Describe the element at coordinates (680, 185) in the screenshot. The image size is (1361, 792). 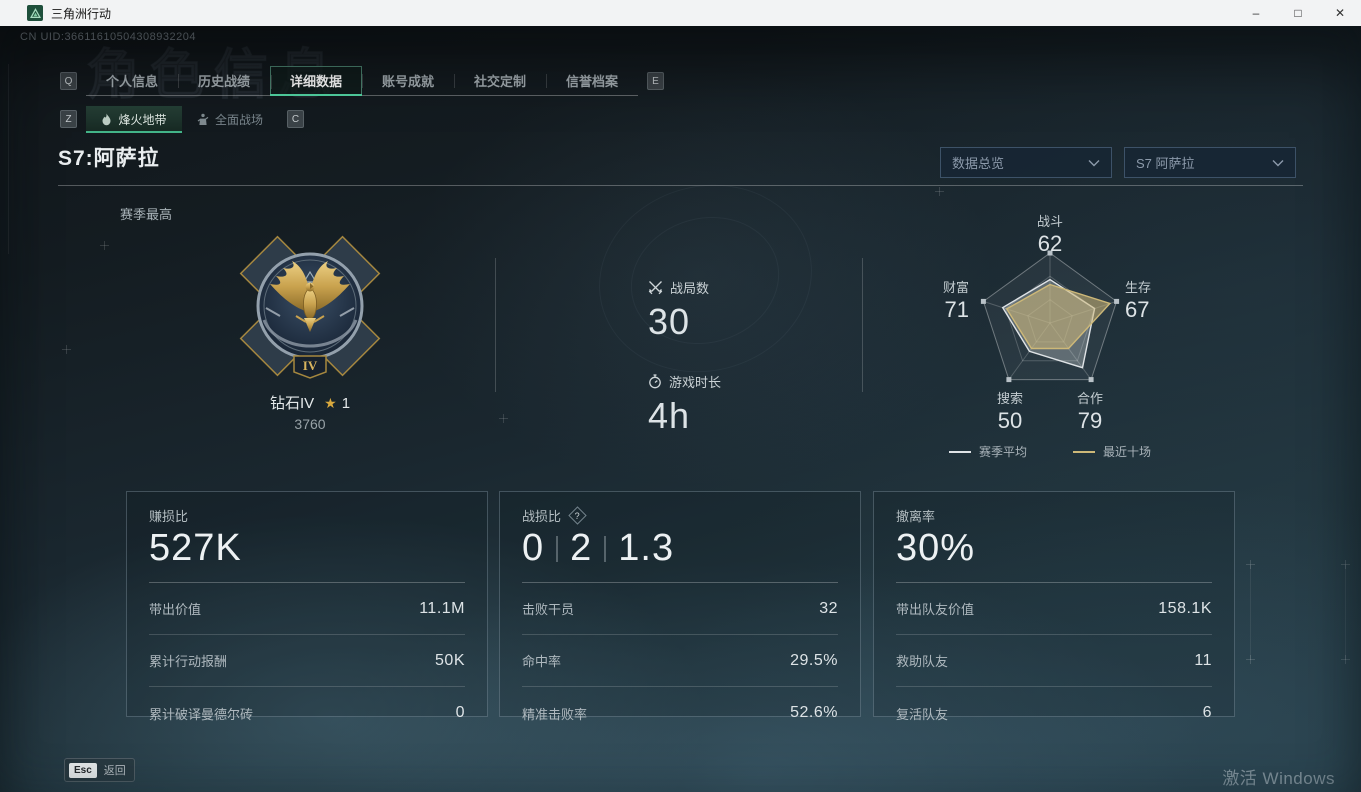
I see `section-divider` at that location.